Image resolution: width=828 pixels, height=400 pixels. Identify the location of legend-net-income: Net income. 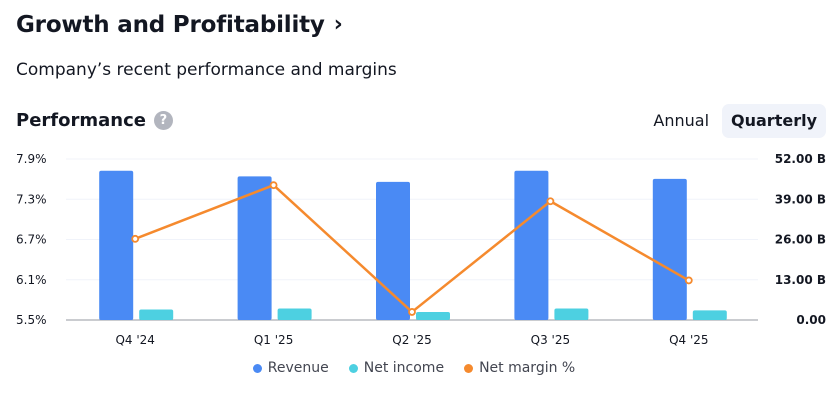
(396, 368).